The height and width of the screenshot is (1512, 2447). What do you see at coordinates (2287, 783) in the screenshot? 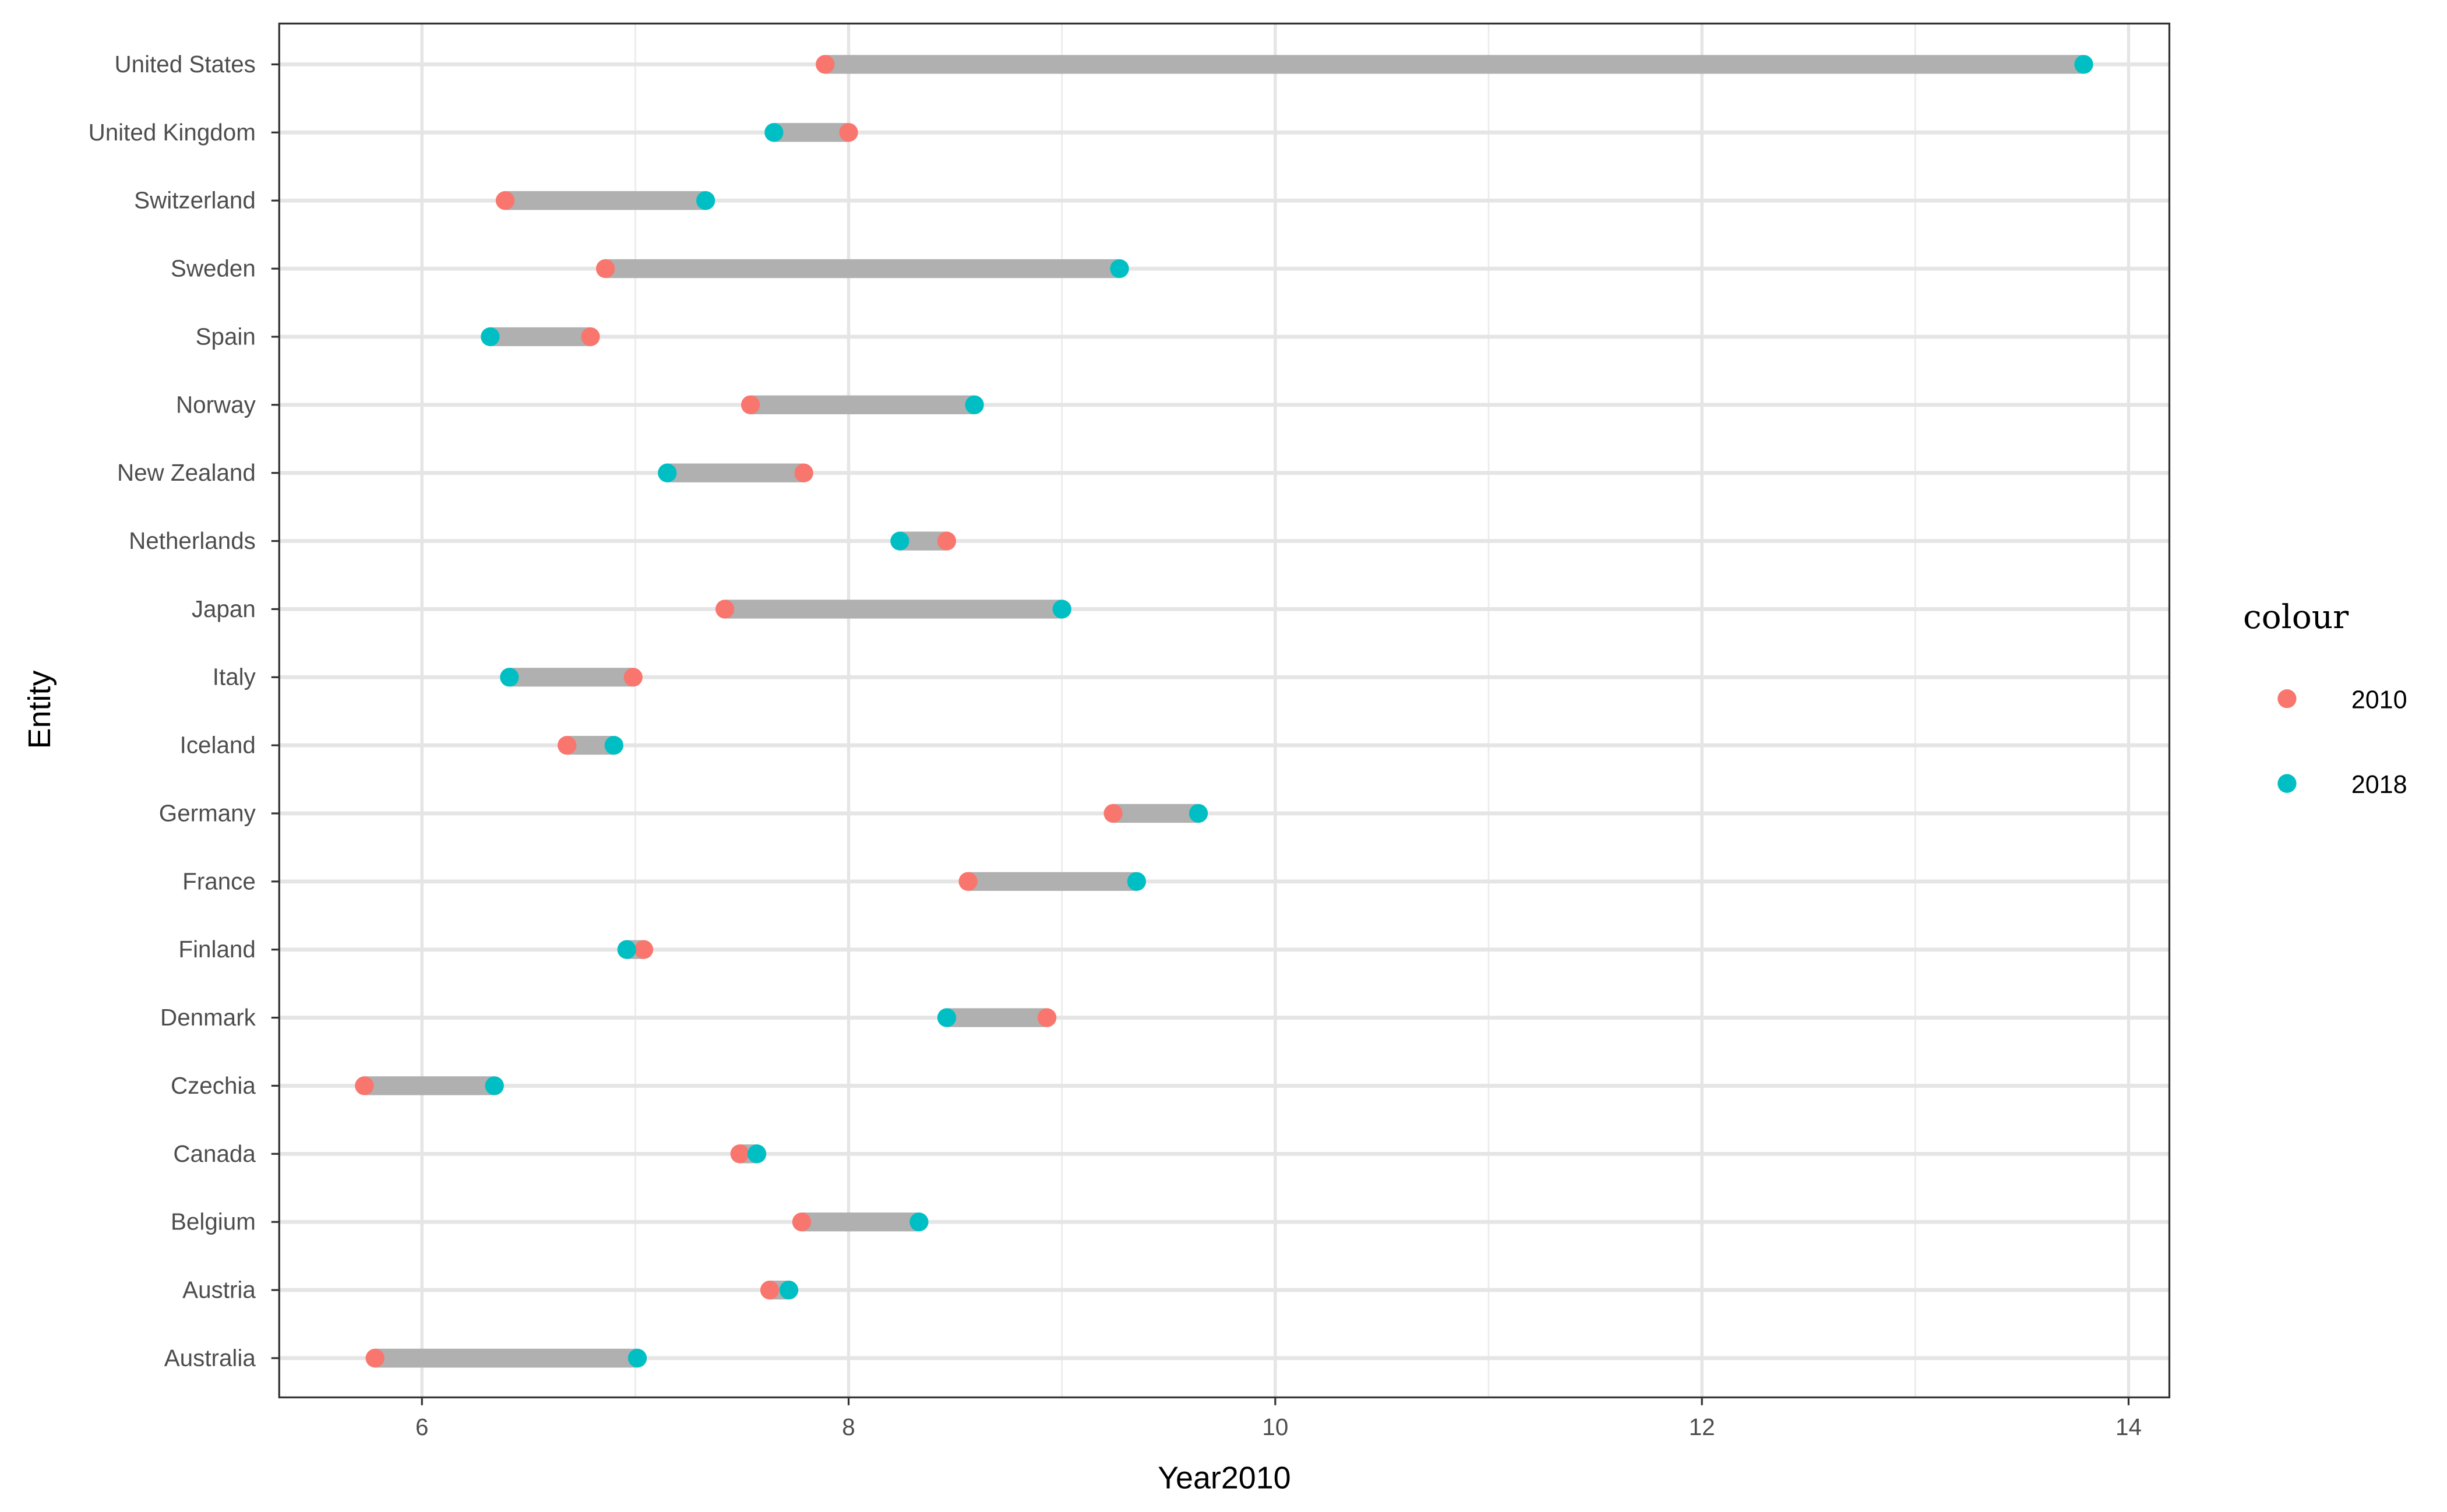
I see `legend-key-2018` at bounding box center [2287, 783].